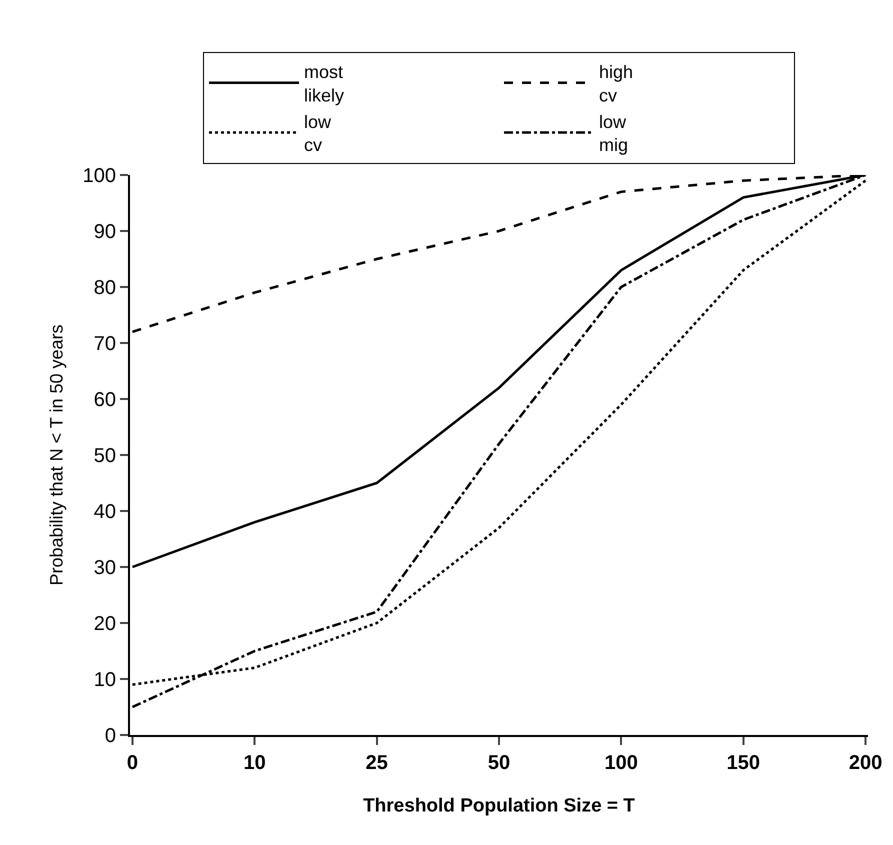  I want to click on y-tick-label: 20, so click(105, 624).